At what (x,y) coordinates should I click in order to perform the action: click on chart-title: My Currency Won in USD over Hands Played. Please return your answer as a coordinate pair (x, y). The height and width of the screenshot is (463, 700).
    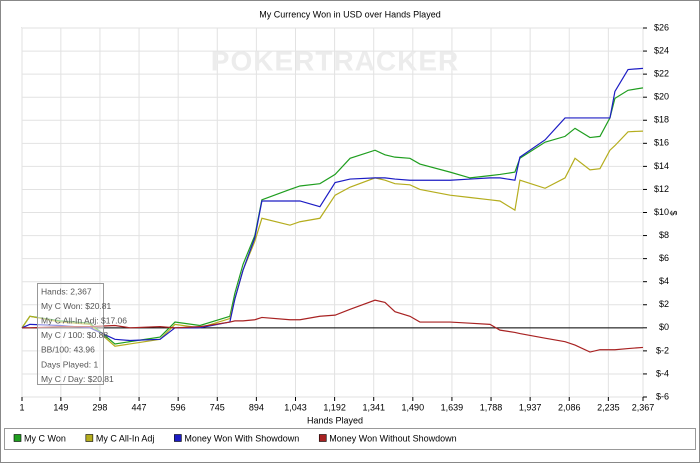
    Looking at the image, I should click on (349, 14).